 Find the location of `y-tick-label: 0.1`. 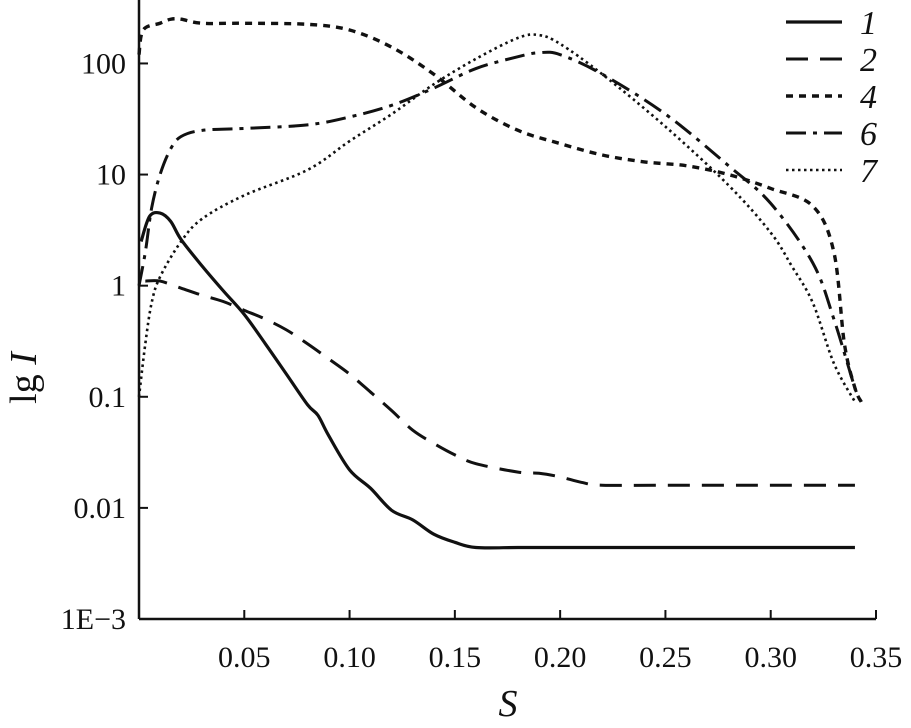

y-tick-label: 0.1 is located at coordinates (108, 397).